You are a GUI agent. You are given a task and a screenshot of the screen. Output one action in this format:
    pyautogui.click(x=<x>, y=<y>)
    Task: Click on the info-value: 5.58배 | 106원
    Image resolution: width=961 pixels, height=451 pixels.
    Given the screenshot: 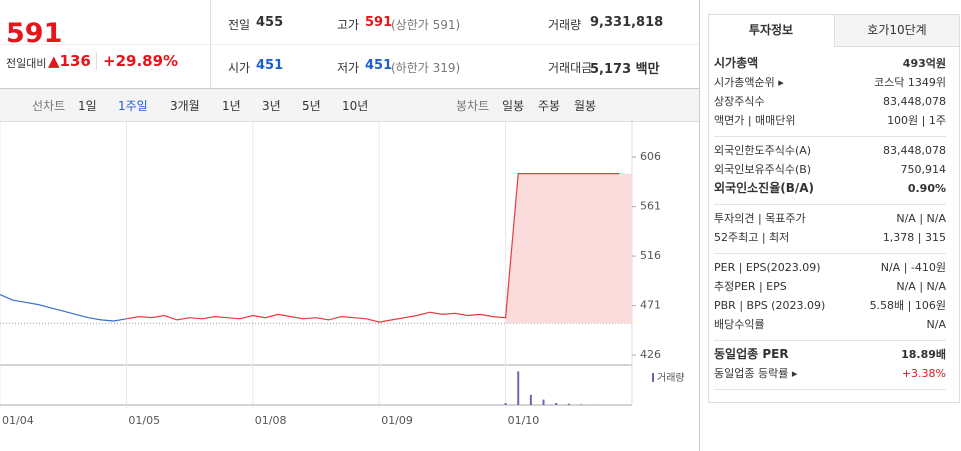 What is the action you would take?
    pyautogui.click(x=907, y=305)
    